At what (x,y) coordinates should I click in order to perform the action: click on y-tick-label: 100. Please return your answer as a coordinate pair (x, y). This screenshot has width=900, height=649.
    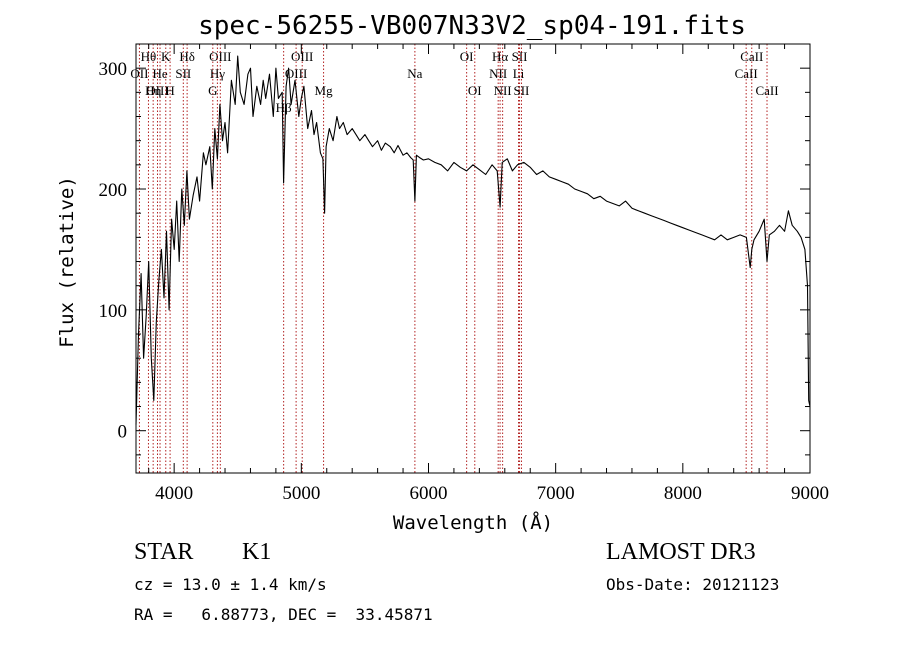
    Looking at the image, I should click on (113, 311).